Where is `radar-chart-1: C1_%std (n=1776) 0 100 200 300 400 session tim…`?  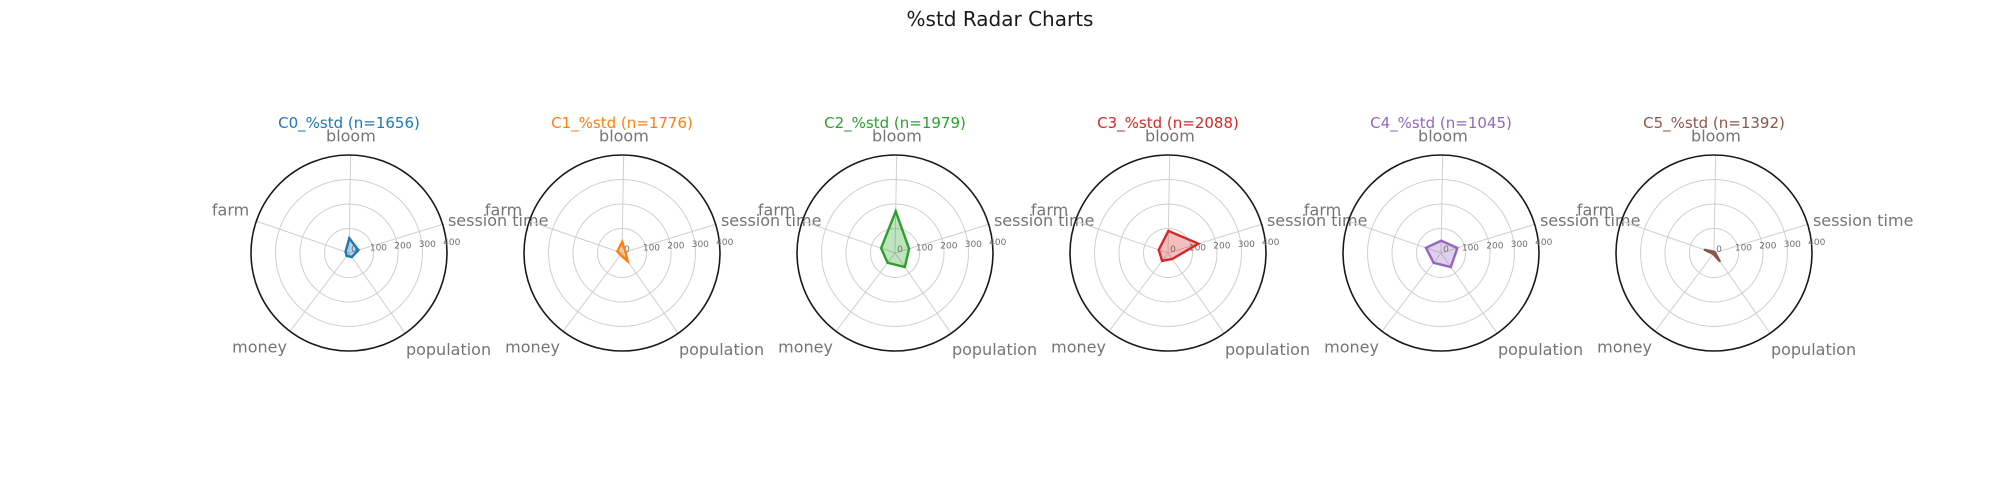
radar-chart-1: C1_%std (n=1776) 0 100 200 300 400 session tim… is located at coordinates (653, 236).